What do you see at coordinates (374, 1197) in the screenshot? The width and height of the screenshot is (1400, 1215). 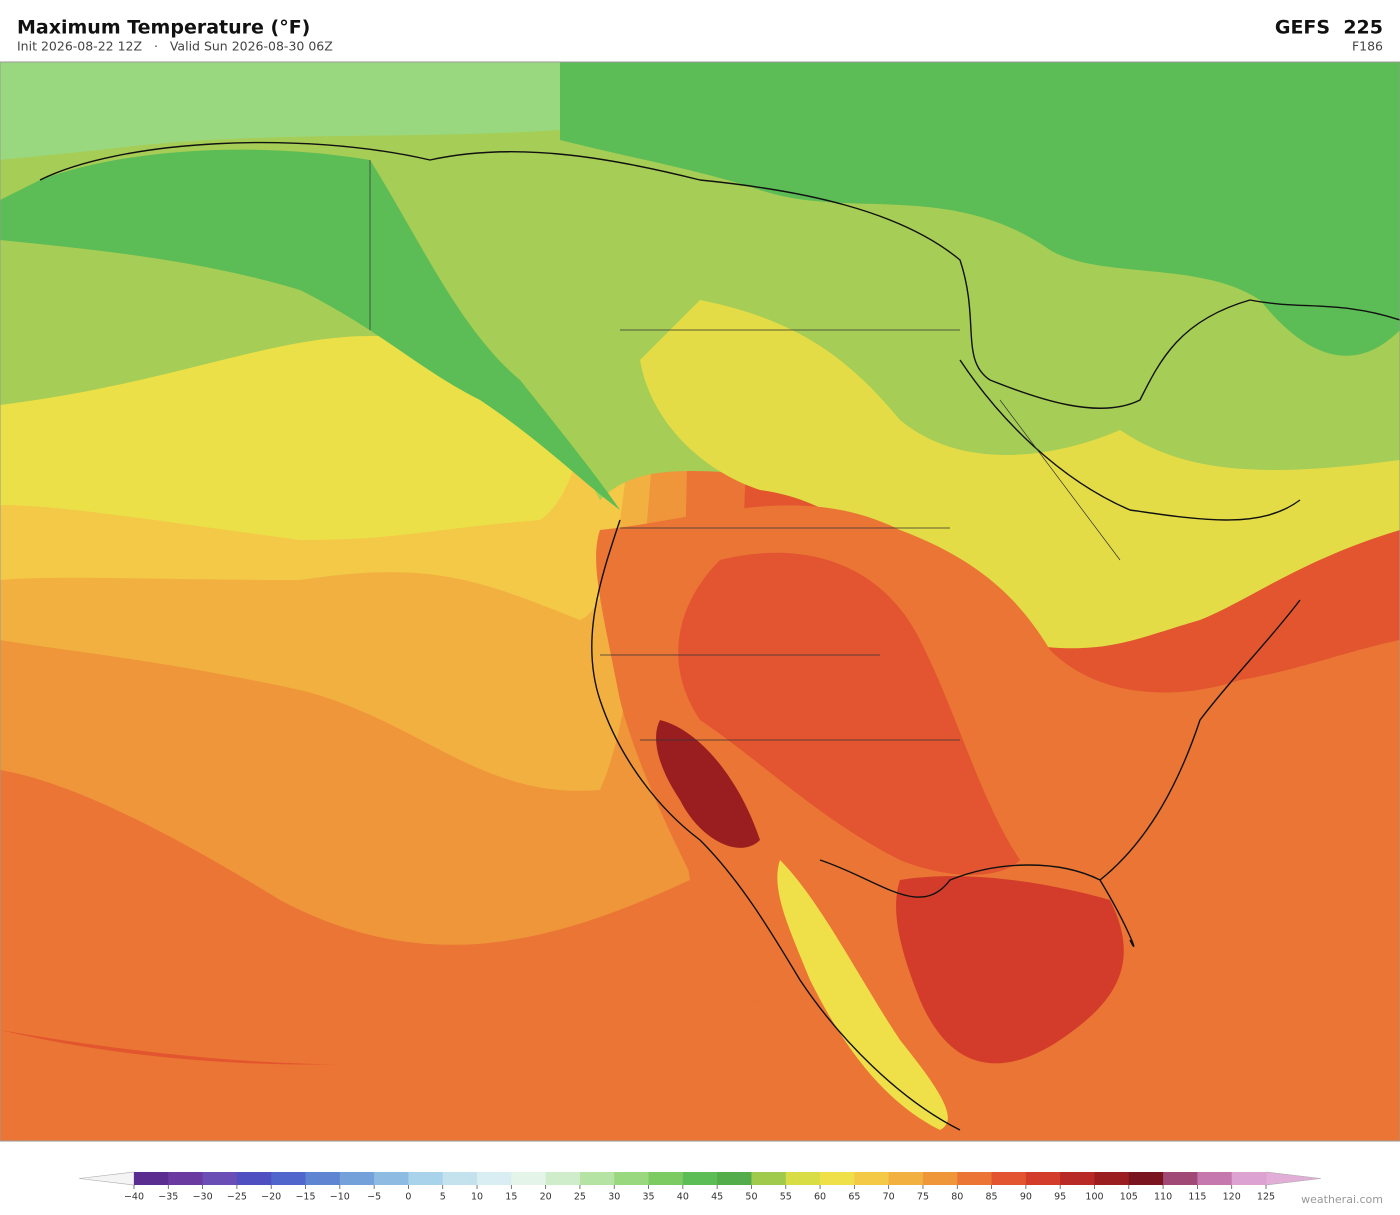 I see `colorbar-tick-label: −5` at bounding box center [374, 1197].